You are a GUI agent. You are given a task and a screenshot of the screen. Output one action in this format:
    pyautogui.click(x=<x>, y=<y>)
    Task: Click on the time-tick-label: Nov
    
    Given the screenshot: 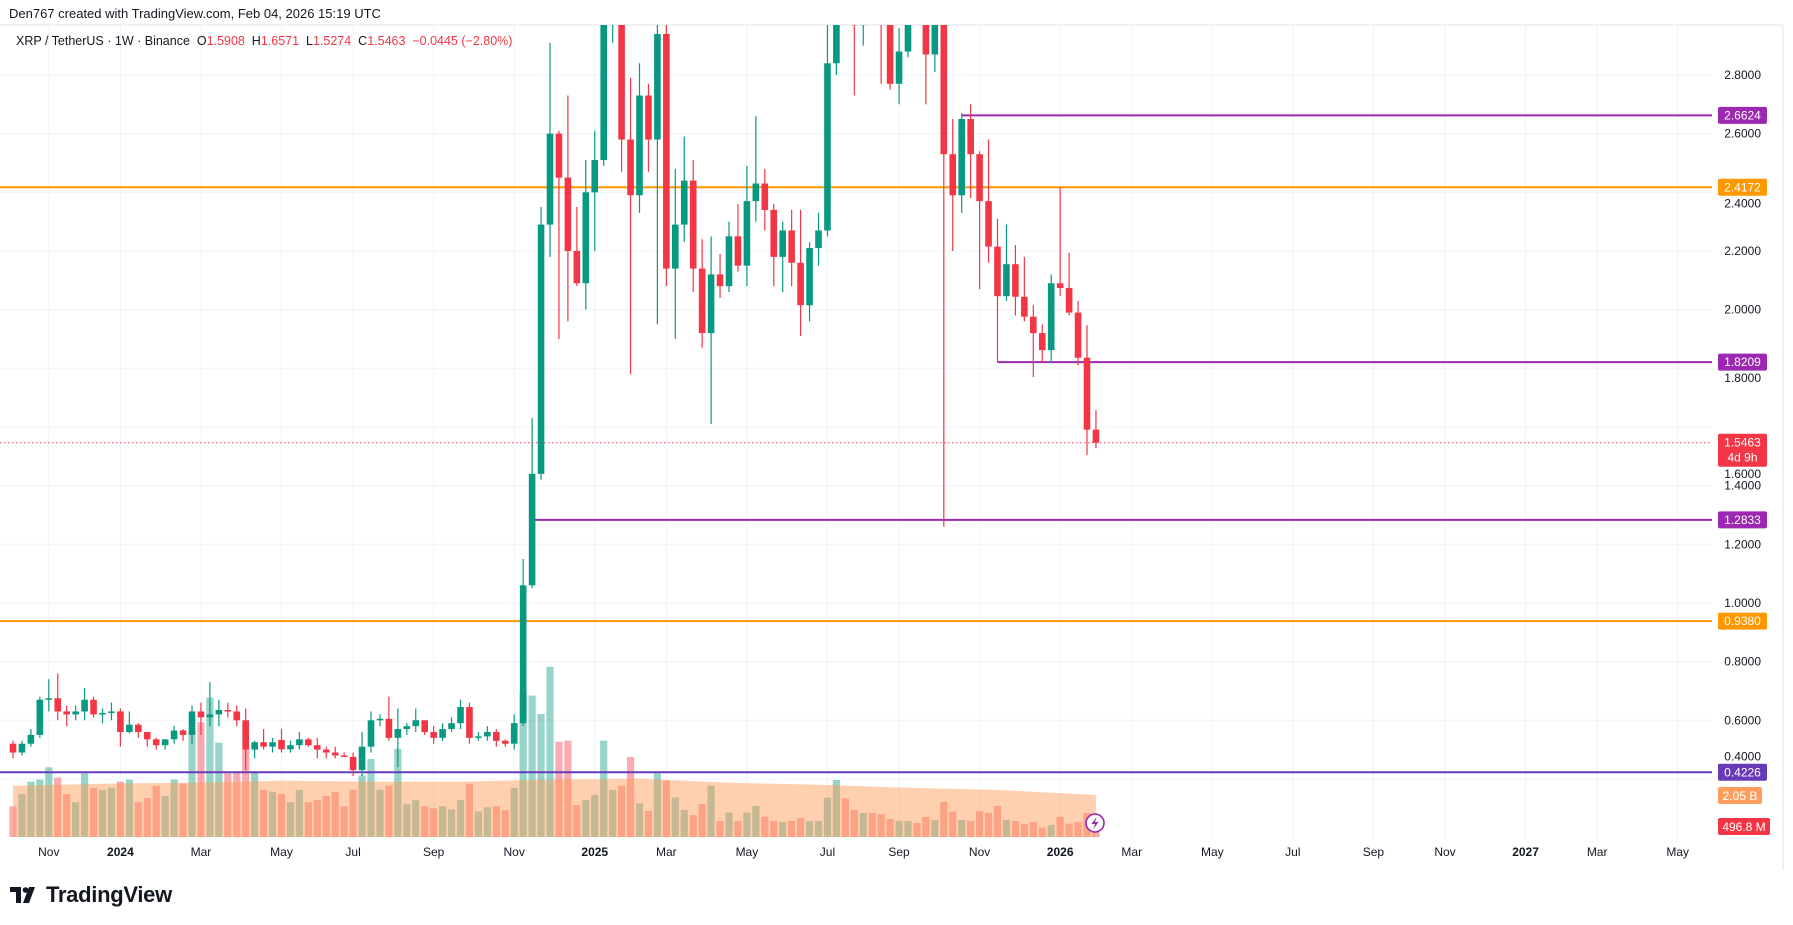 What is the action you would take?
    pyautogui.click(x=514, y=852)
    